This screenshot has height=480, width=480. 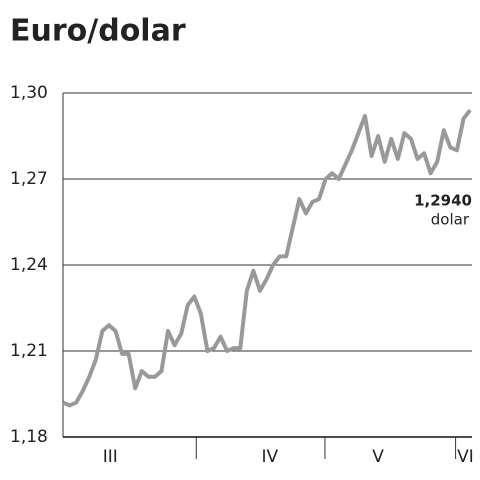 What do you see at coordinates (29, 179) in the screenshot?
I see `y-tick-label: 1,27` at bounding box center [29, 179].